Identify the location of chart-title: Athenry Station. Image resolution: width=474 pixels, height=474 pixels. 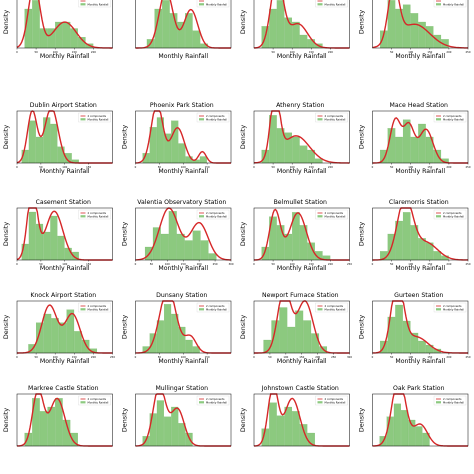
(300, 105).